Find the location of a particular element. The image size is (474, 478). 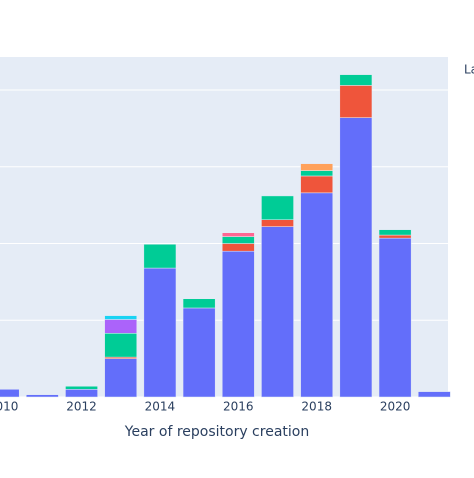

x-tick-label: 2010 is located at coordinates (9, 407).